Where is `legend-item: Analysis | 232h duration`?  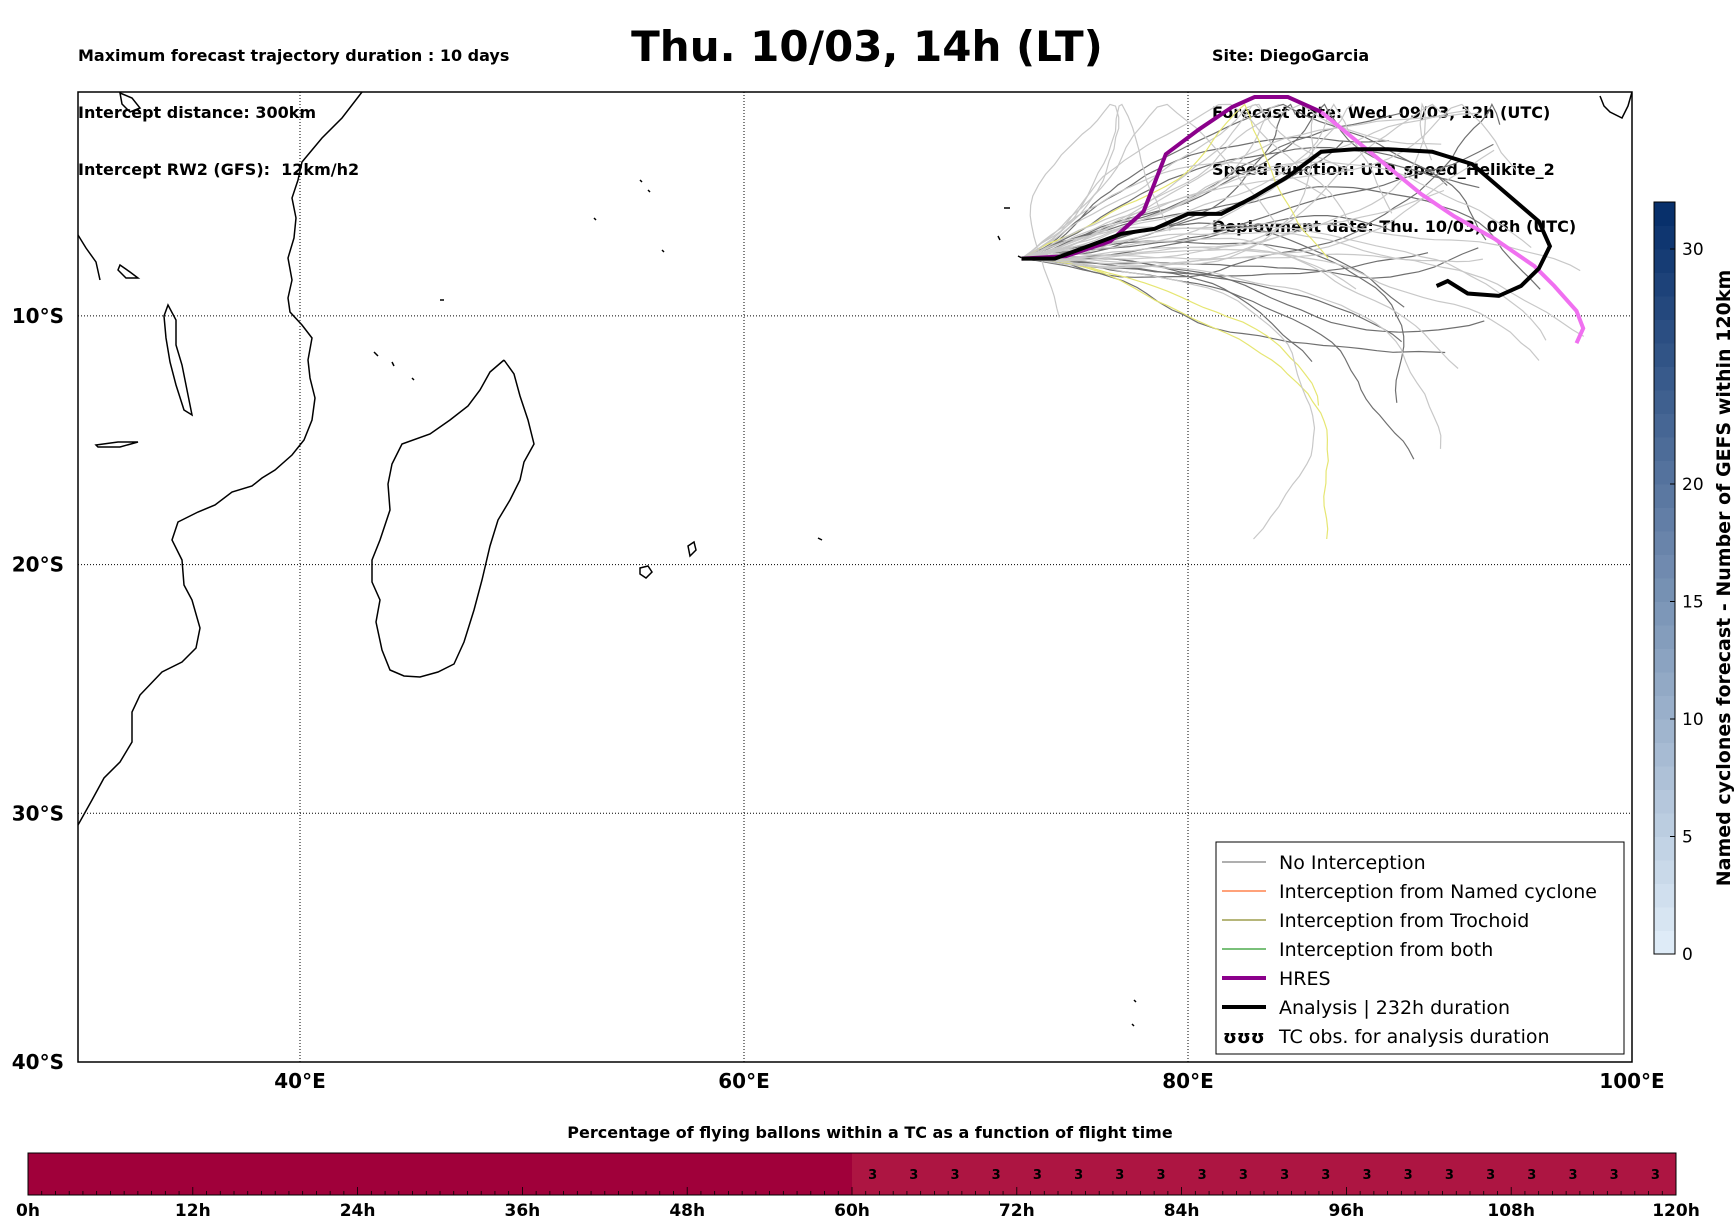 legend-item: Analysis | 232h duration is located at coordinates (1366, 1008).